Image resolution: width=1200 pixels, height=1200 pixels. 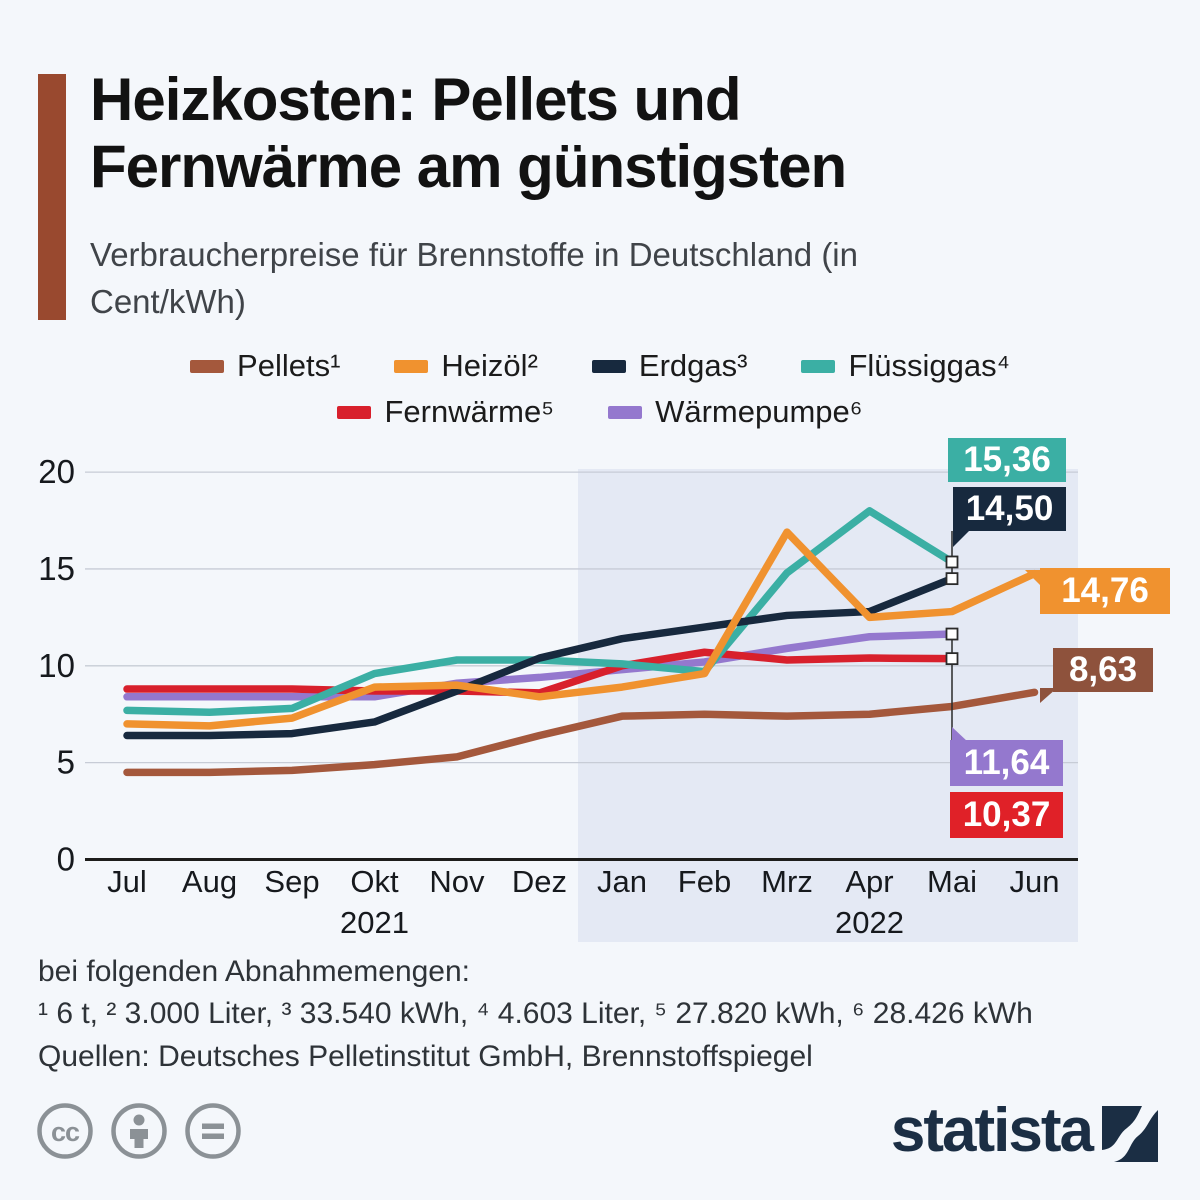 I want to click on legend-swatch-erdgas, so click(x=608, y=366).